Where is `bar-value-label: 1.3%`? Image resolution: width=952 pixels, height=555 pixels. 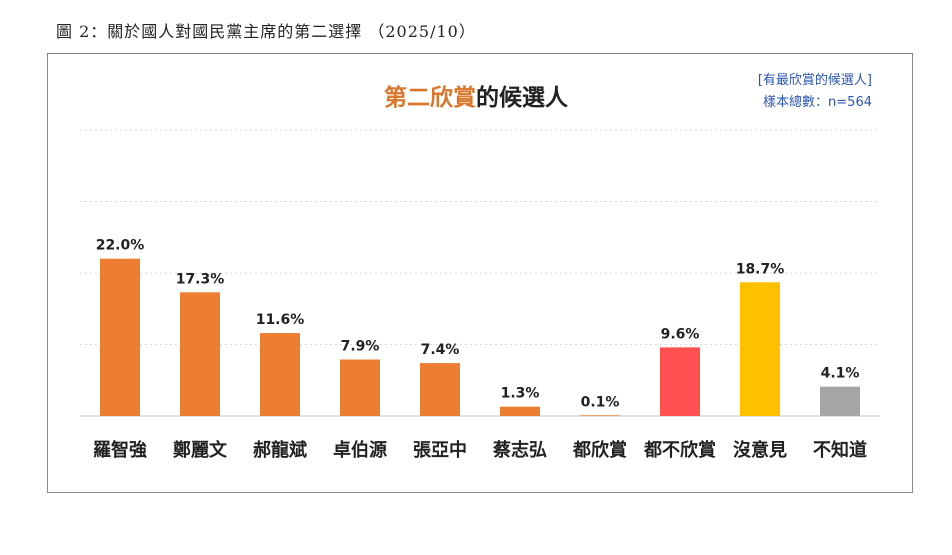 bar-value-label: 1.3% is located at coordinates (520, 394).